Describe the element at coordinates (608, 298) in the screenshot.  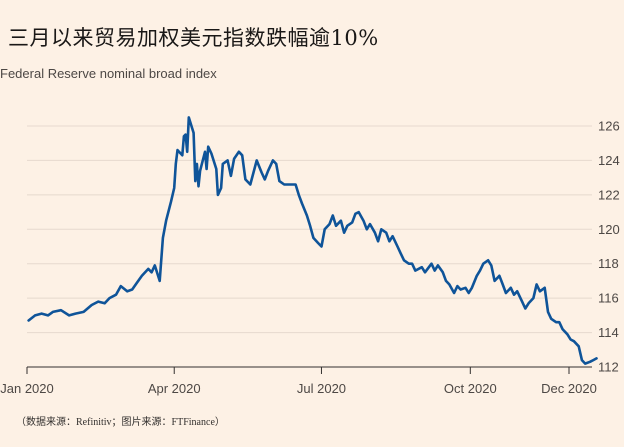
I see `y-tick-label-116: 116` at that location.